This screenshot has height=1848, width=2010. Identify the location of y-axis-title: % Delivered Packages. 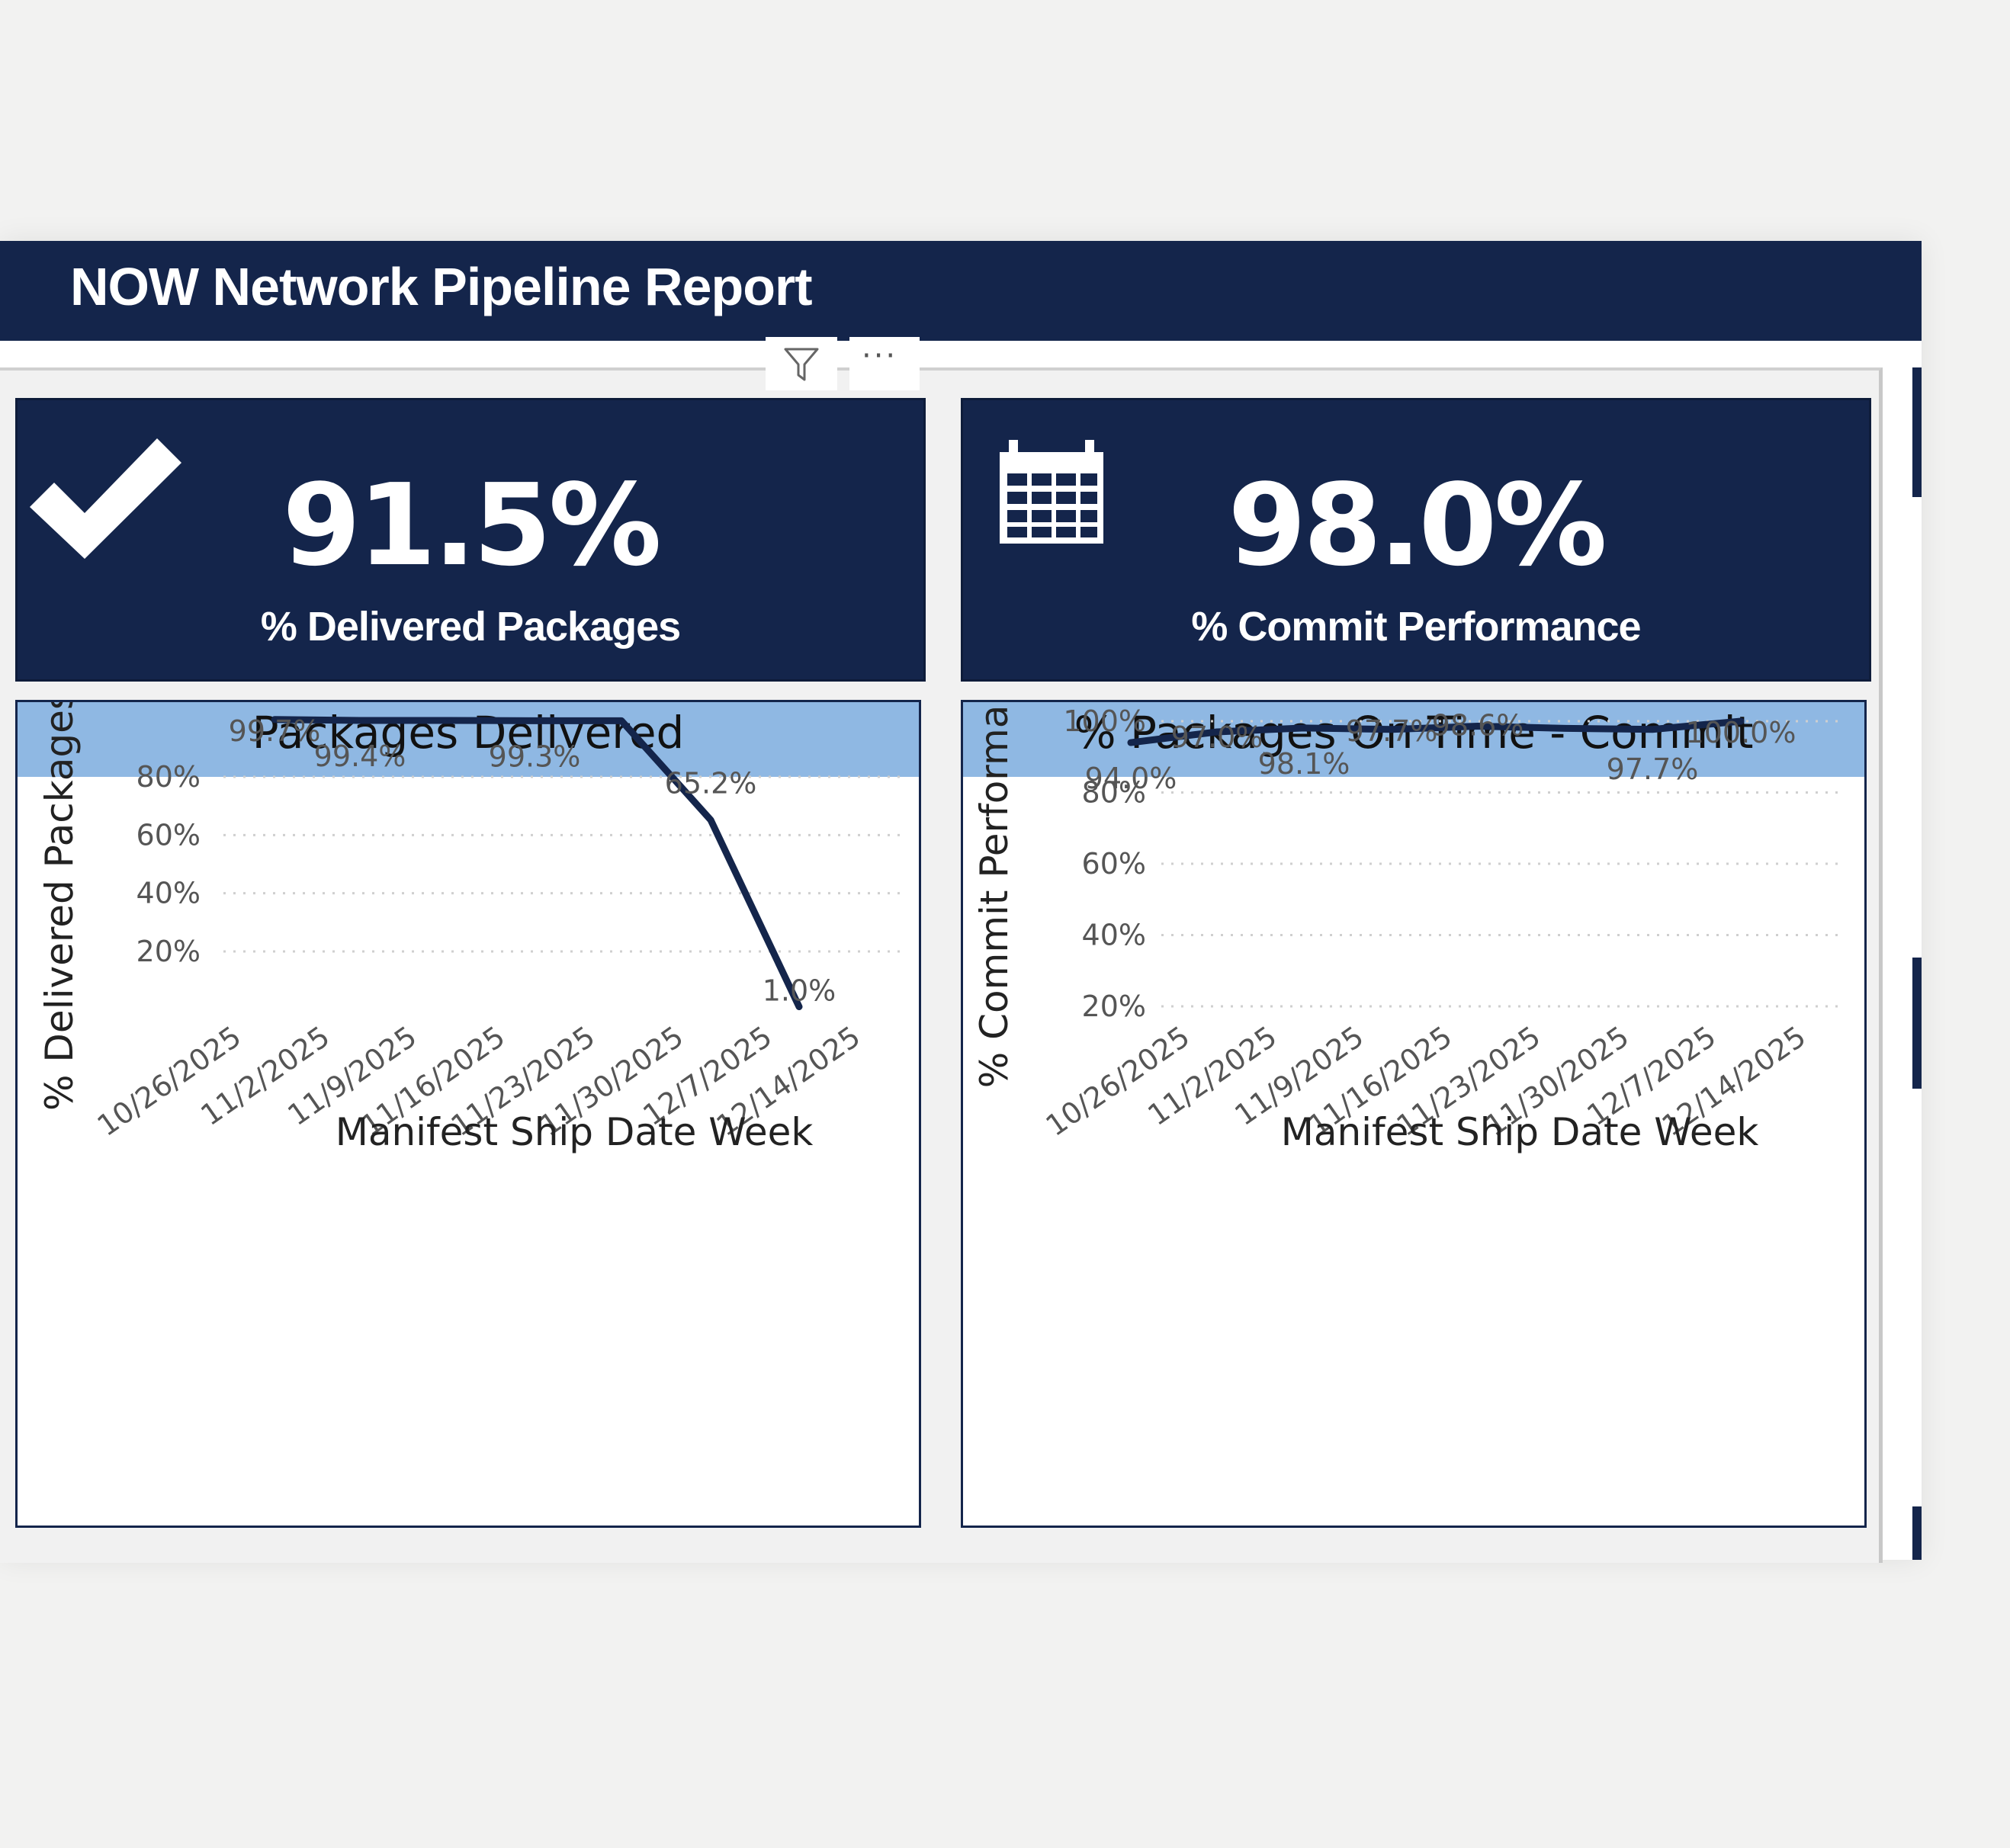
(60, 907).